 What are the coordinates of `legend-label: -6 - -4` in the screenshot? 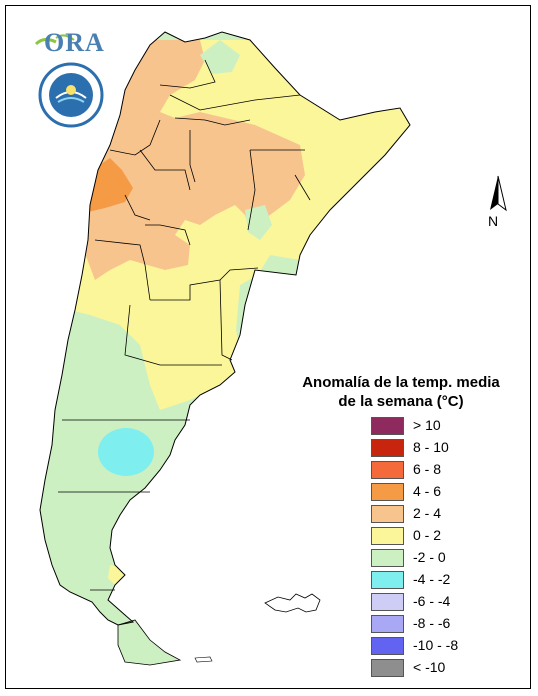 It's located at (432, 601).